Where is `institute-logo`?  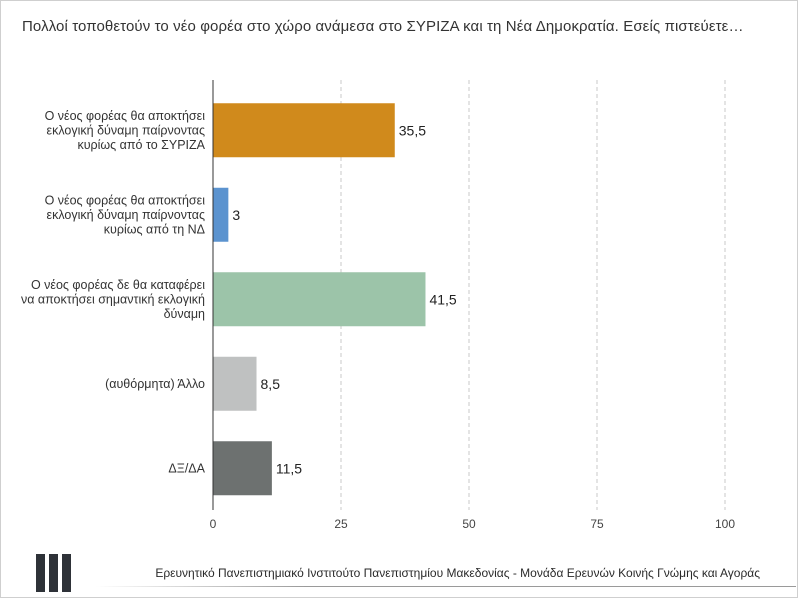
institute-logo is located at coordinates (54, 573).